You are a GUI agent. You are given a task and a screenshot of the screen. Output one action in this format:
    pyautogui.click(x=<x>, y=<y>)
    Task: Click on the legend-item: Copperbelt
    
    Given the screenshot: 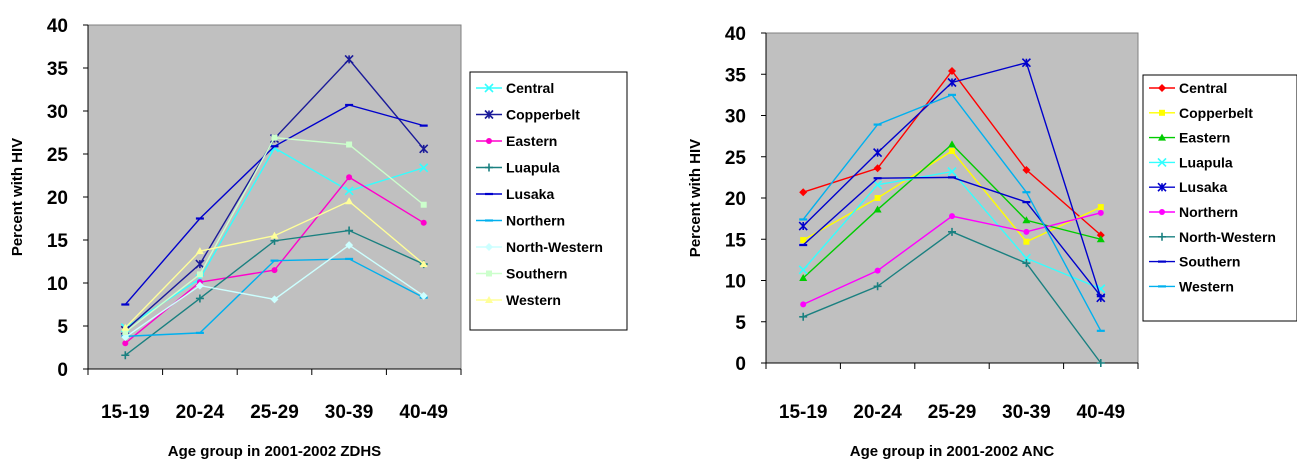 What is the action you would take?
    pyautogui.click(x=1201, y=113)
    